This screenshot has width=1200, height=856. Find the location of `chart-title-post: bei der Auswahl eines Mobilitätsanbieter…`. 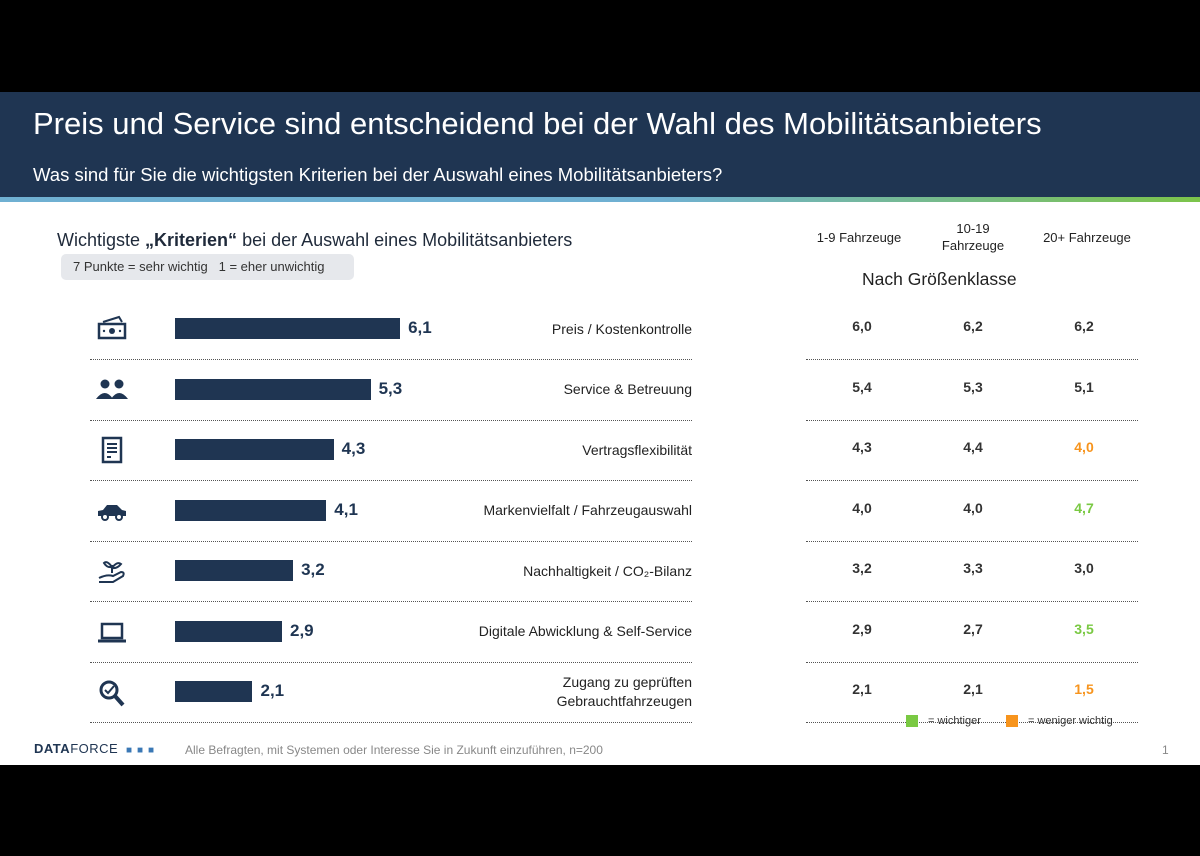

chart-title-post: bei der Auswahl eines Mobilitätsanbieter… is located at coordinates (405, 240).